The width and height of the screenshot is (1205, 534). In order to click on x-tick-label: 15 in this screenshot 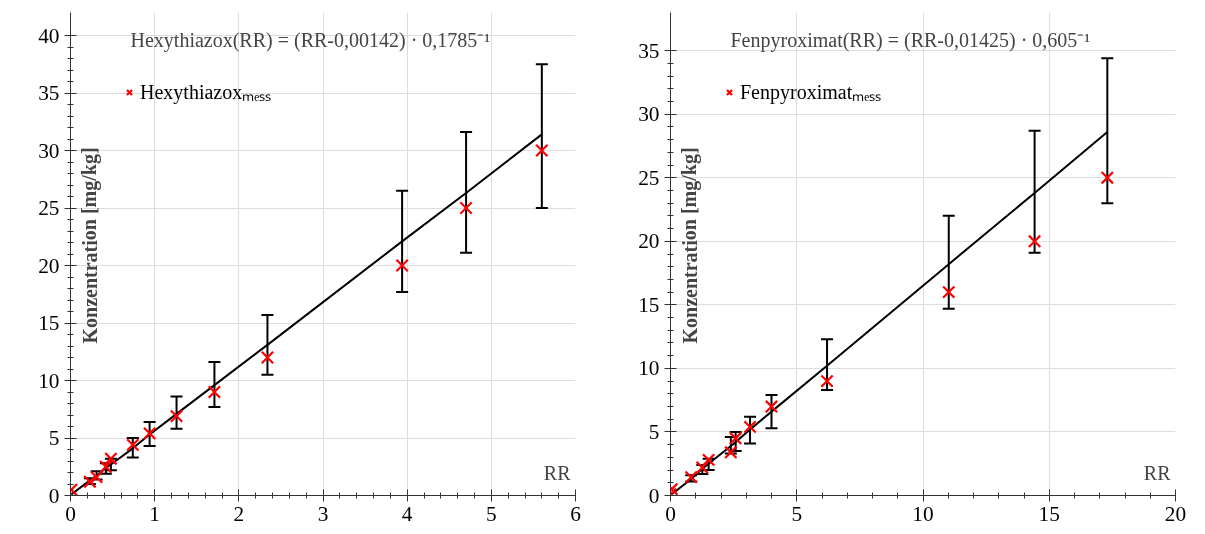, I will do `click(1049, 513)`.